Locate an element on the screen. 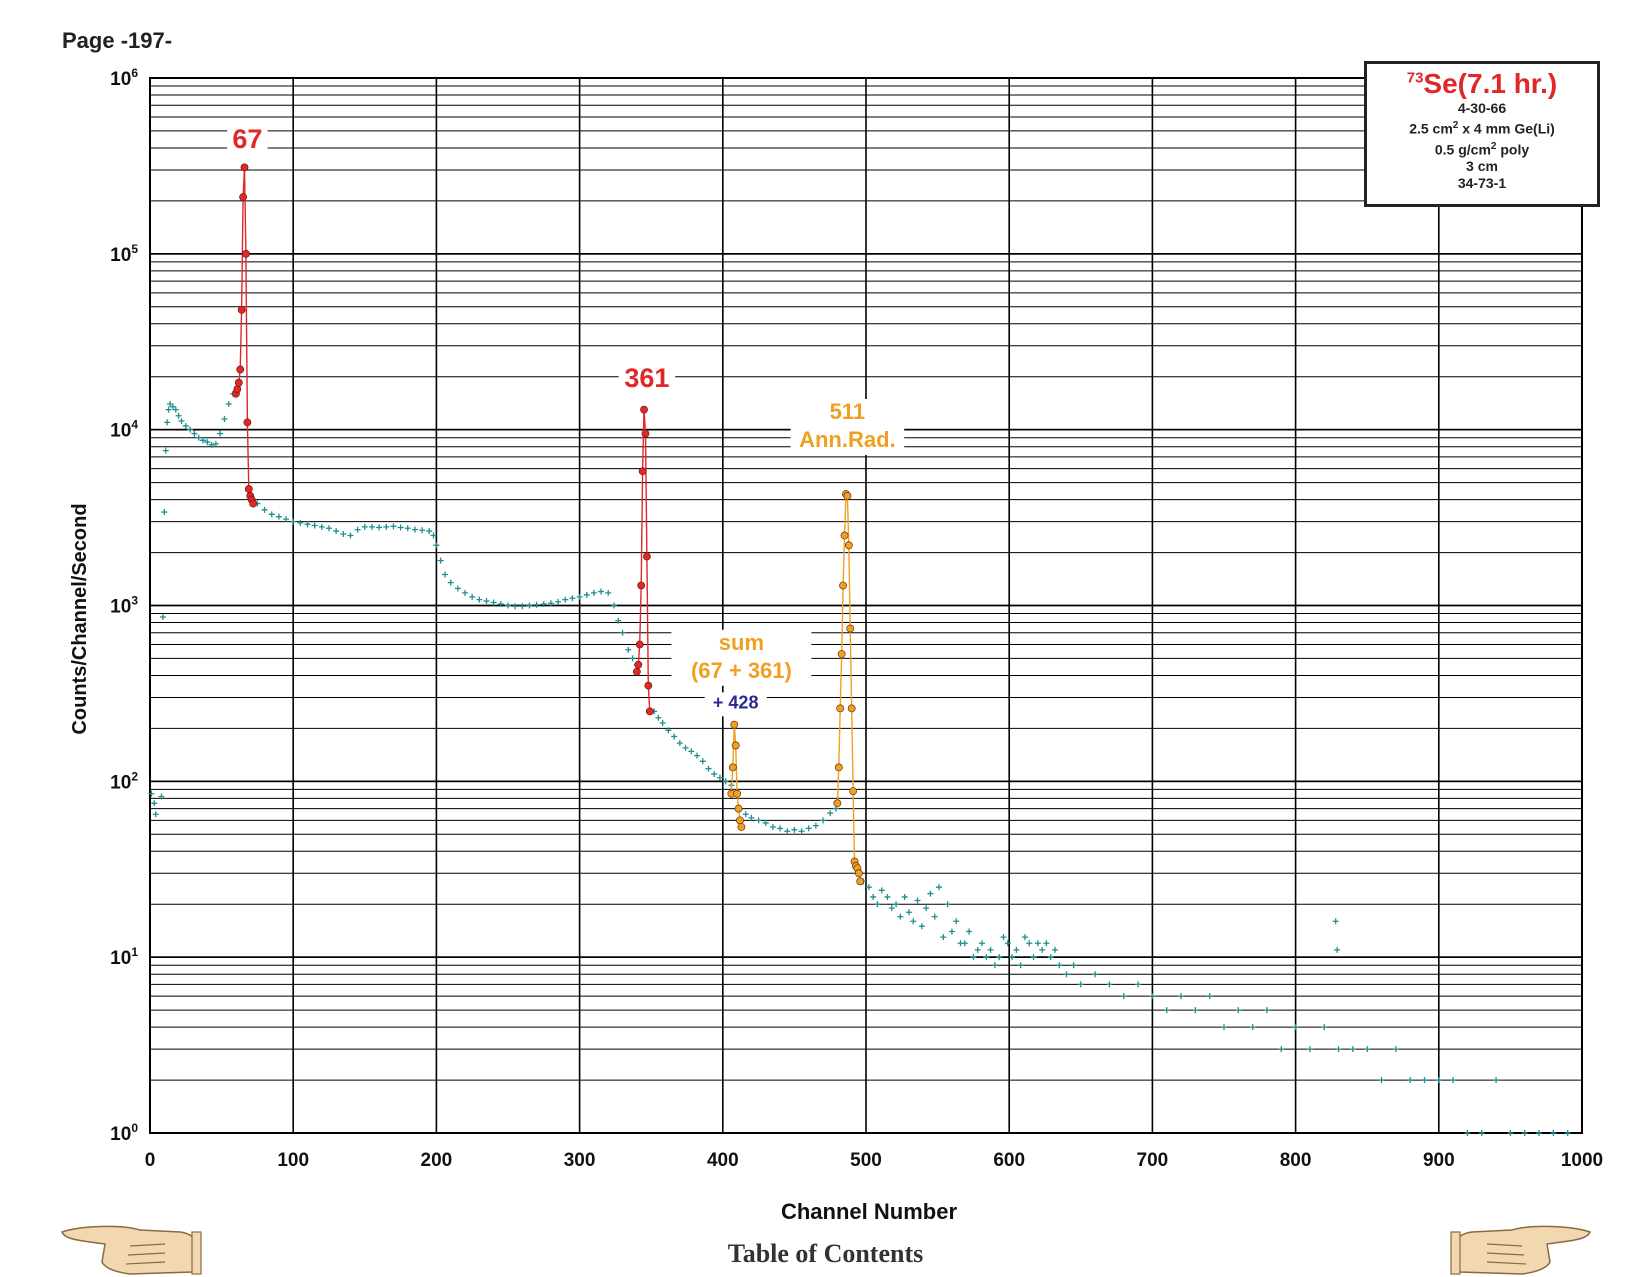  pointing-hand-right-icon is located at coordinates (1521, 1249).